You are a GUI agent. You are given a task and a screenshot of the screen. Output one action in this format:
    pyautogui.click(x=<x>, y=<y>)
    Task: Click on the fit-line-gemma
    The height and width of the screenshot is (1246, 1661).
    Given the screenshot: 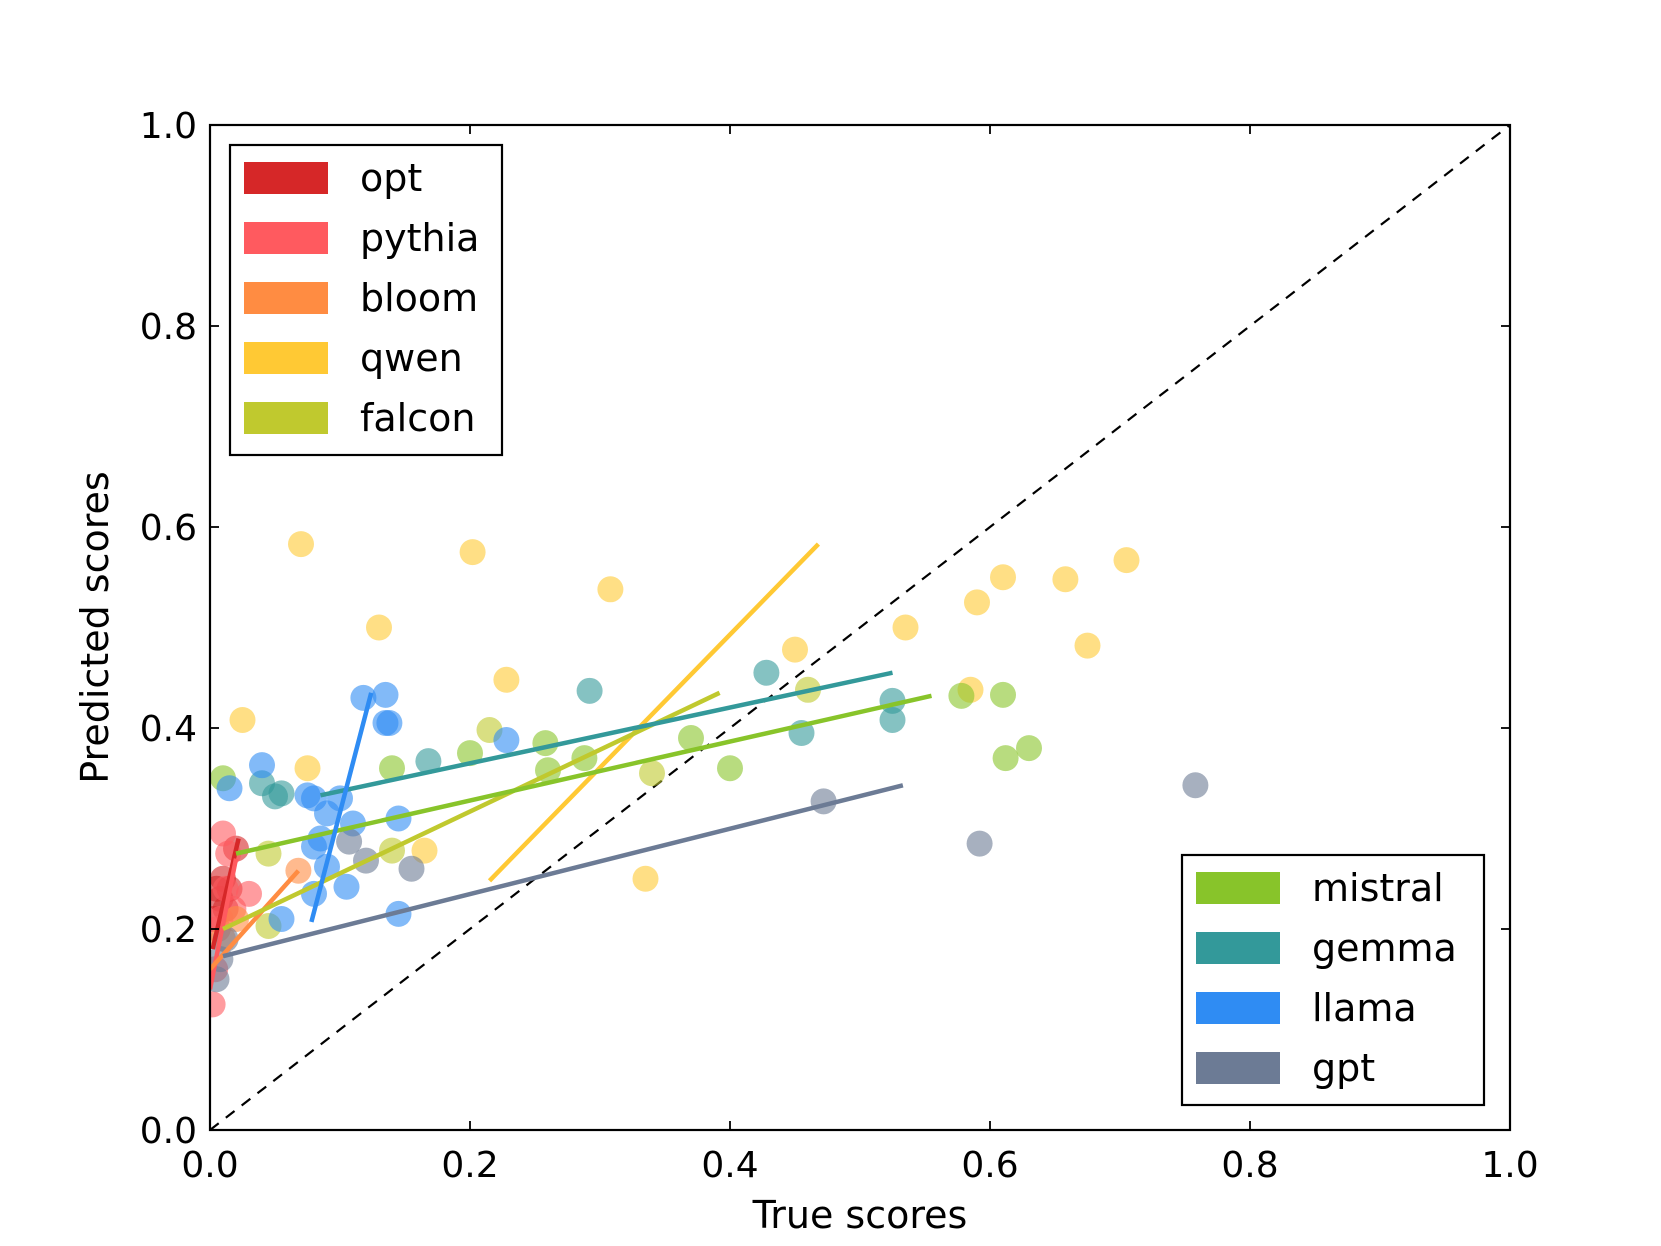 What is the action you would take?
    pyautogui.click(x=606, y=734)
    